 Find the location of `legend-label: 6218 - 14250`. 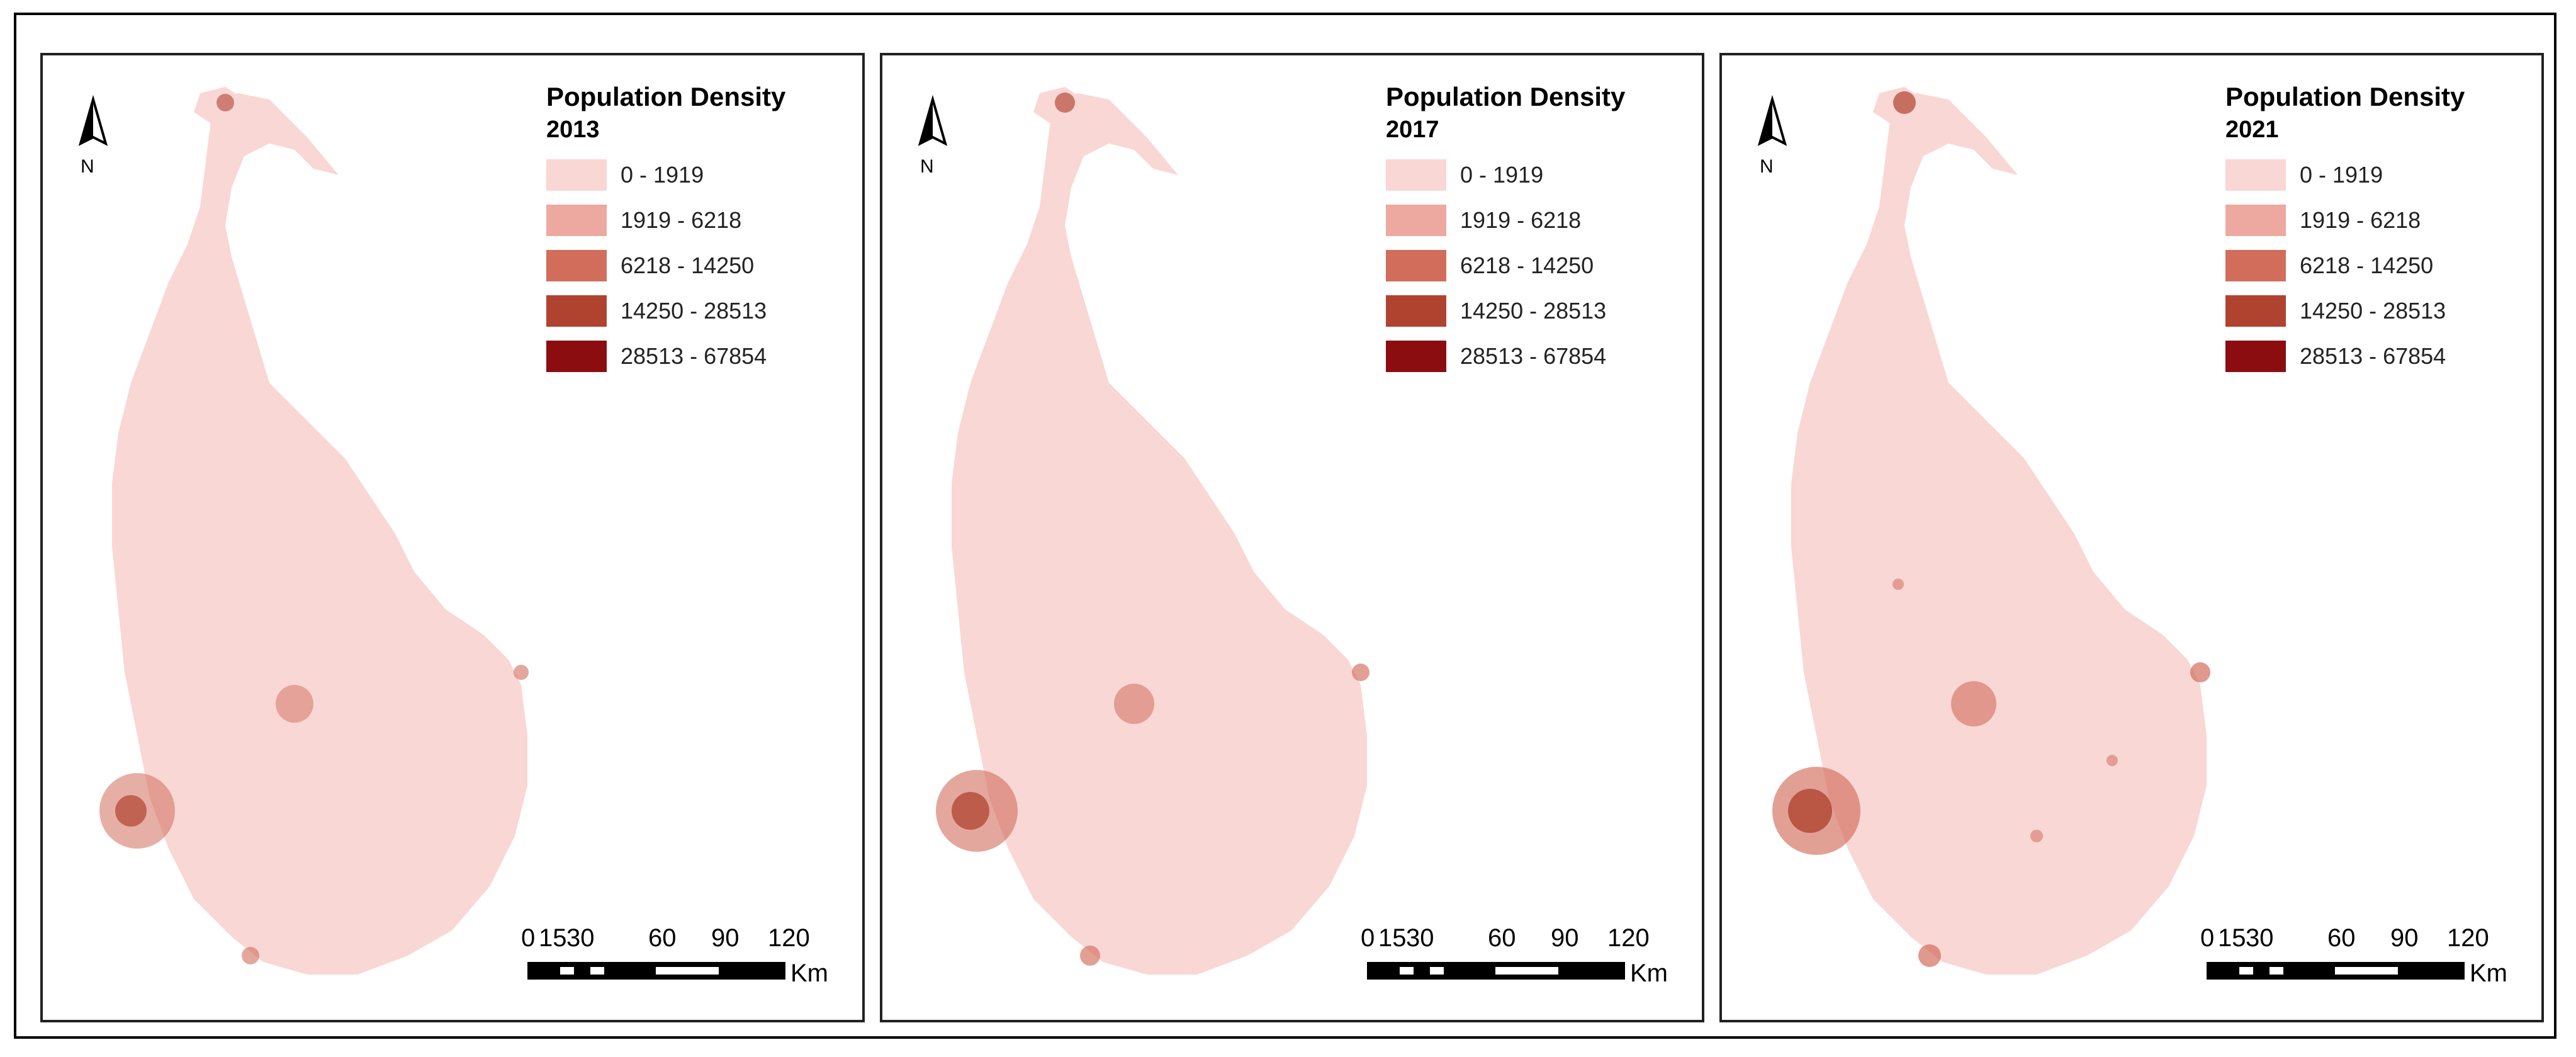

legend-label: 6218 - 14250 is located at coordinates (2367, 265).